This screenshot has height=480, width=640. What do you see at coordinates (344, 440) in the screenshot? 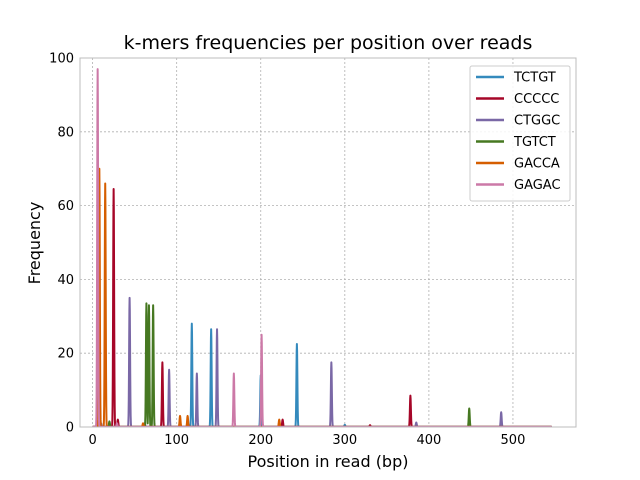
I see `x-tick-label: 300` at bounding box center [344, 440].